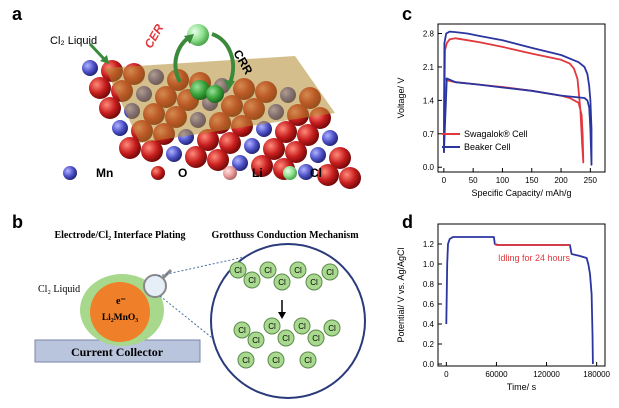 The width and height of the screenshot is (619, 408). Describe the element at coordinates (496, 134) in the screenshot. I see `legend-label-0: Swagalok® Cell` at that location.